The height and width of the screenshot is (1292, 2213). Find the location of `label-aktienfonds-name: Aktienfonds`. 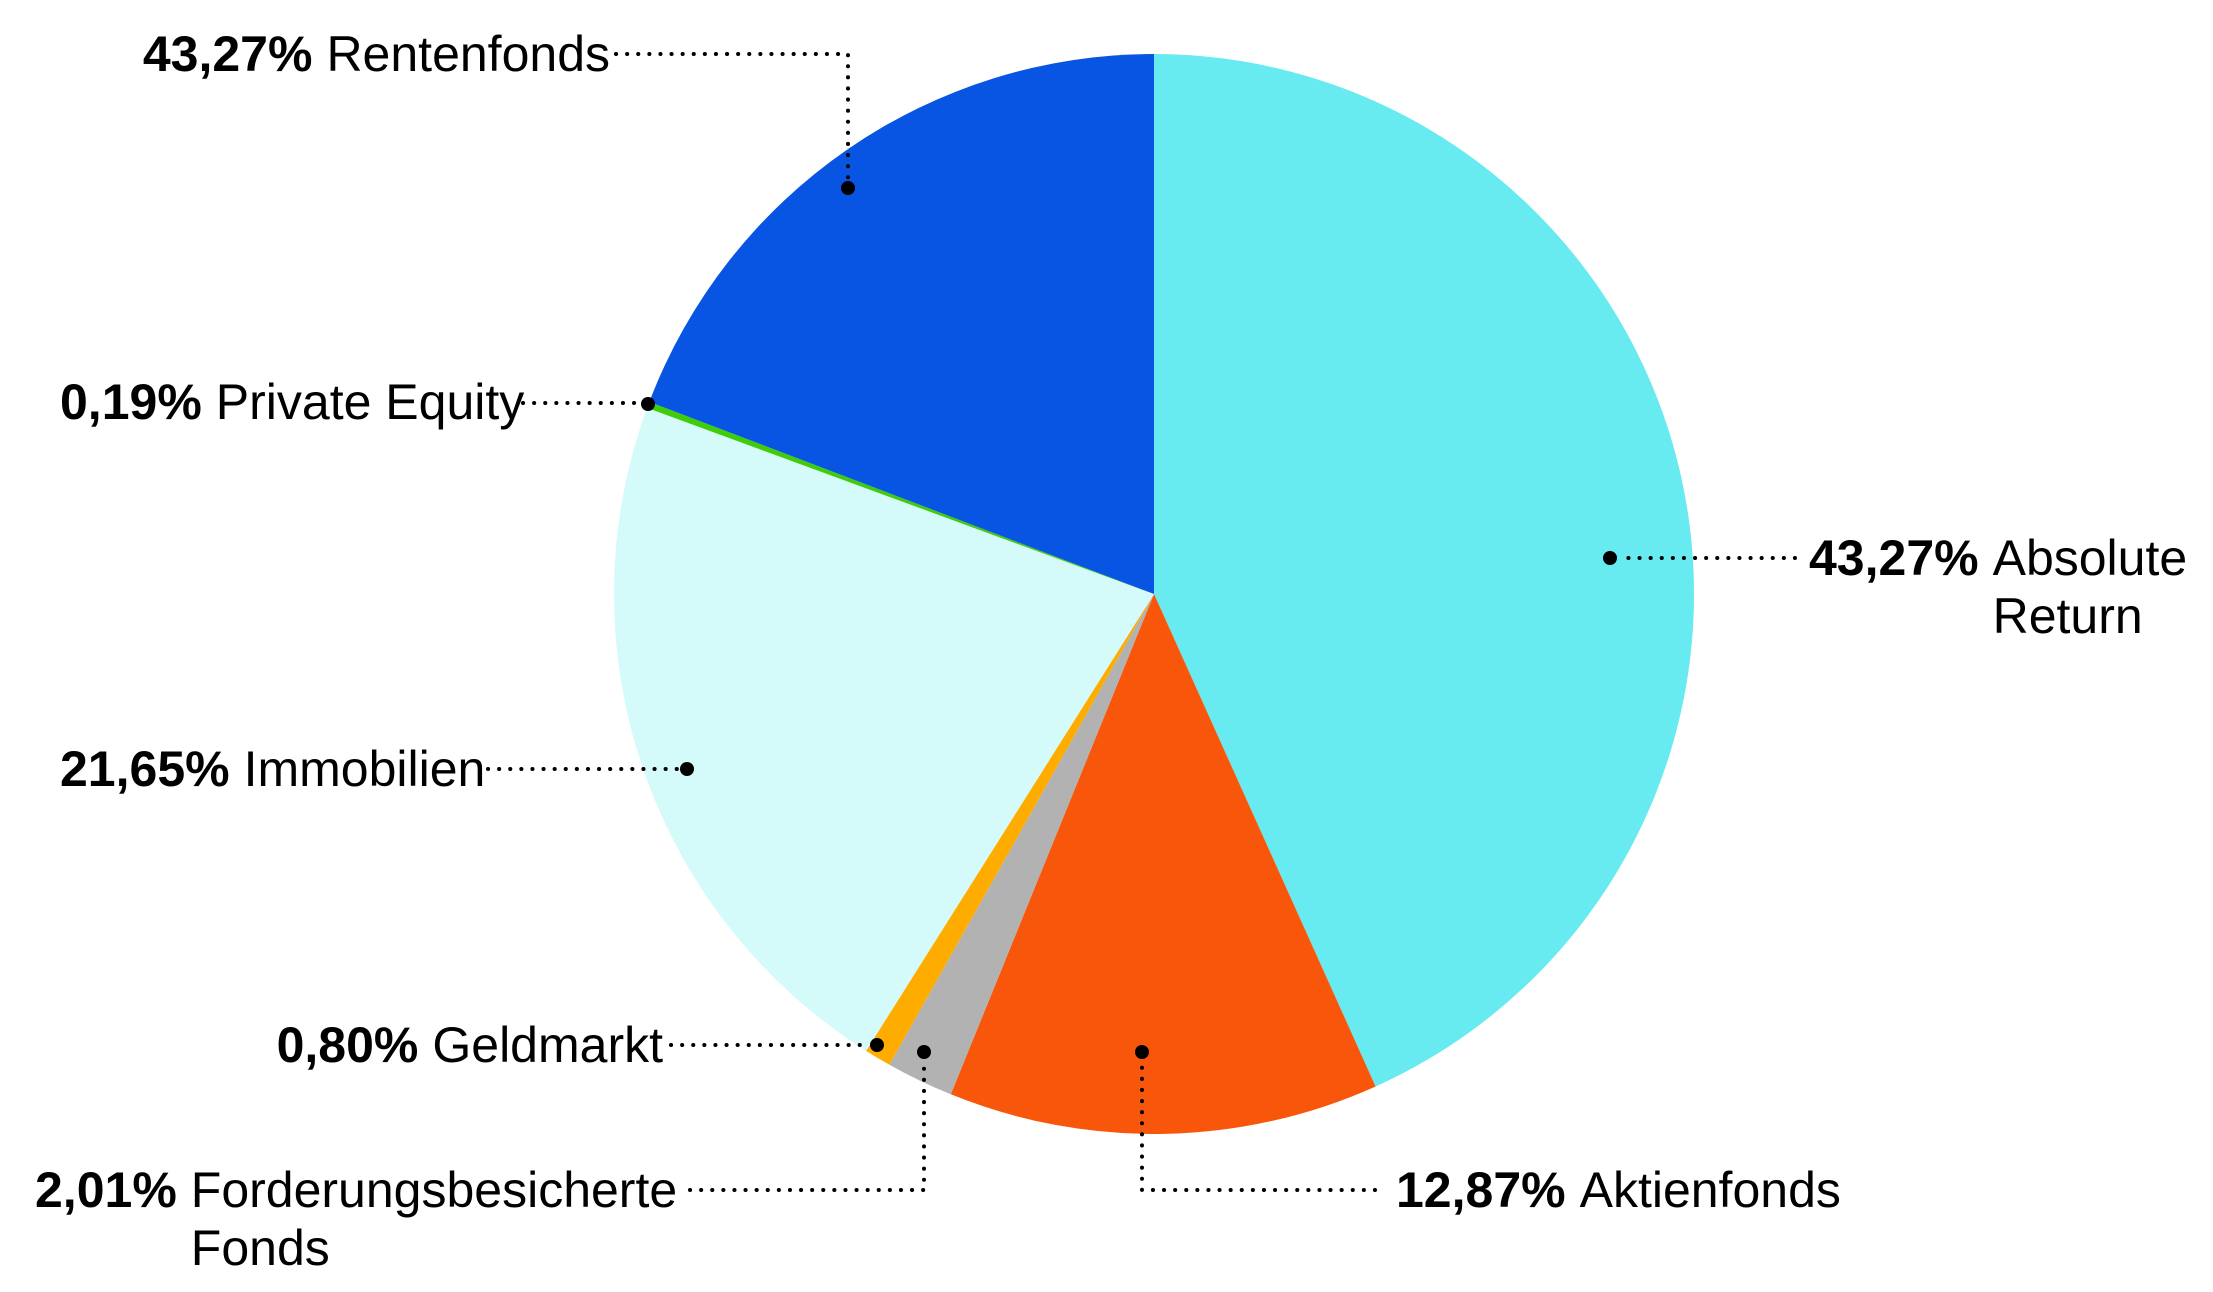

label-aktienfonds-name: Aktienfonds is located at coordinates (1710, 1190).